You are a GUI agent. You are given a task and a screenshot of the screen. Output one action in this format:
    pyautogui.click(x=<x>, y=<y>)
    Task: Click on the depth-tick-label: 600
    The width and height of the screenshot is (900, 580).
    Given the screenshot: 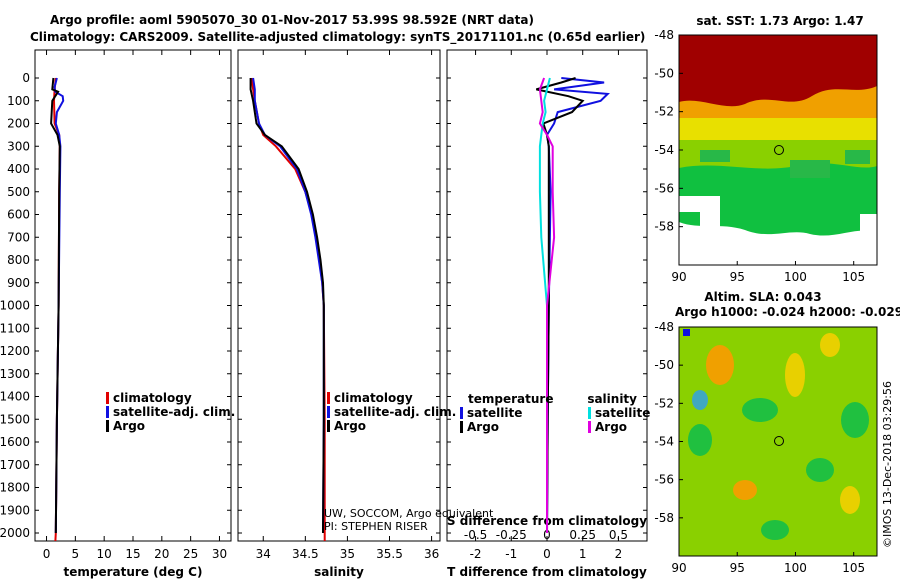 What is the action you would take?
    pyautogui.click(x=18, y=215)
    